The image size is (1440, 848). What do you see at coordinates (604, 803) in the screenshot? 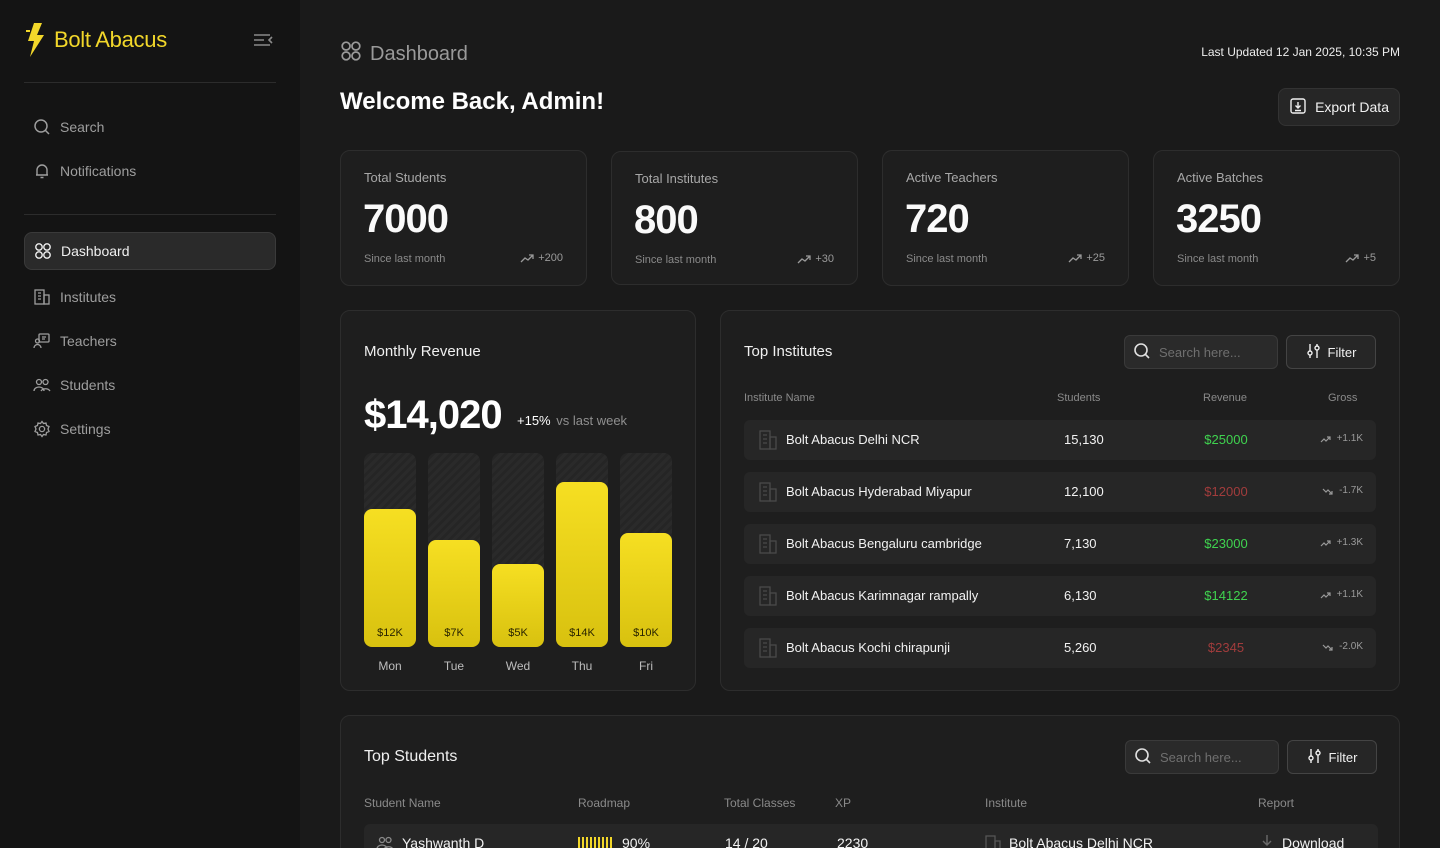
I see `col-roadmap: Roadmap` at bounding box center [604, 803].